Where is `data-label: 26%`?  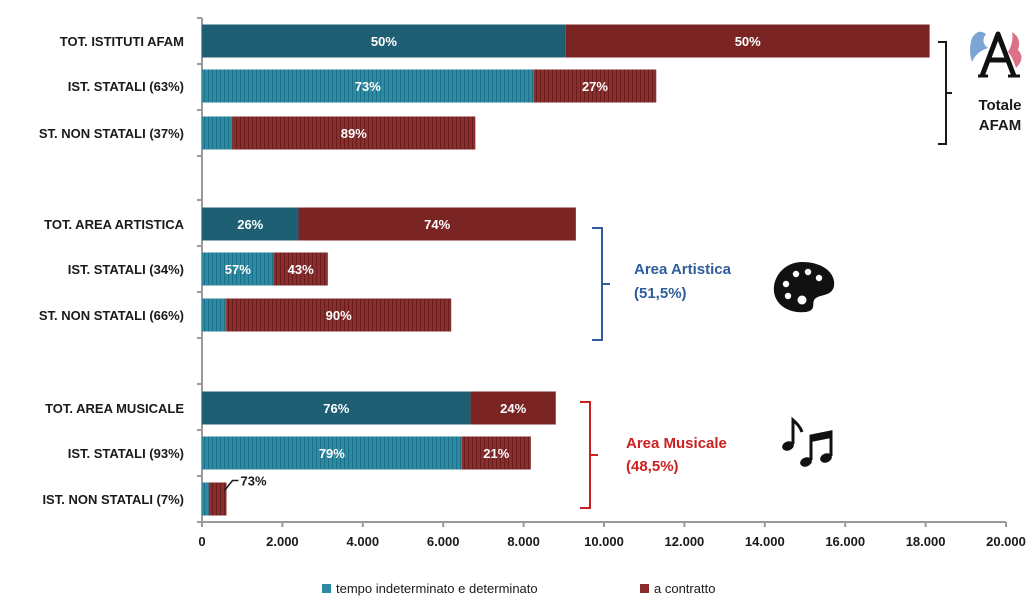
data-label: 26% is located at coordinates (250, 224).